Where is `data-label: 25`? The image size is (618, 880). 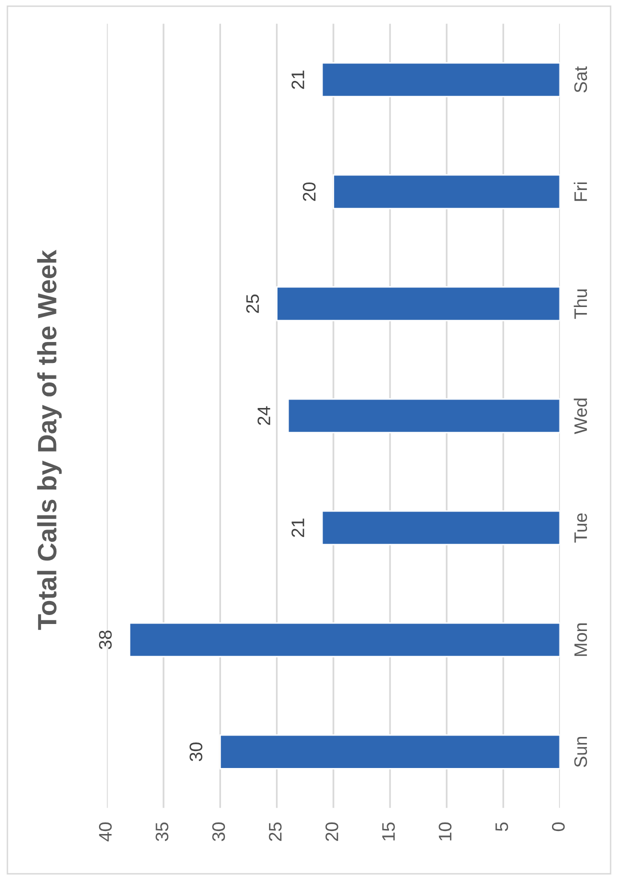 data-label: 25 is located at coordinates (252, 303).